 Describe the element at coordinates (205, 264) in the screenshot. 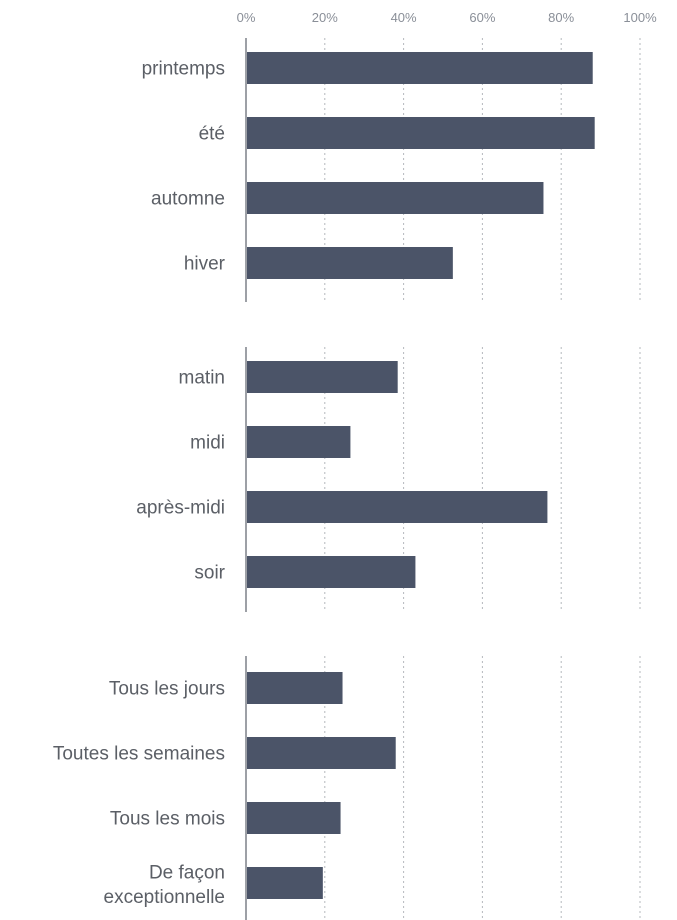

I see `category-label: hiver` at that location.